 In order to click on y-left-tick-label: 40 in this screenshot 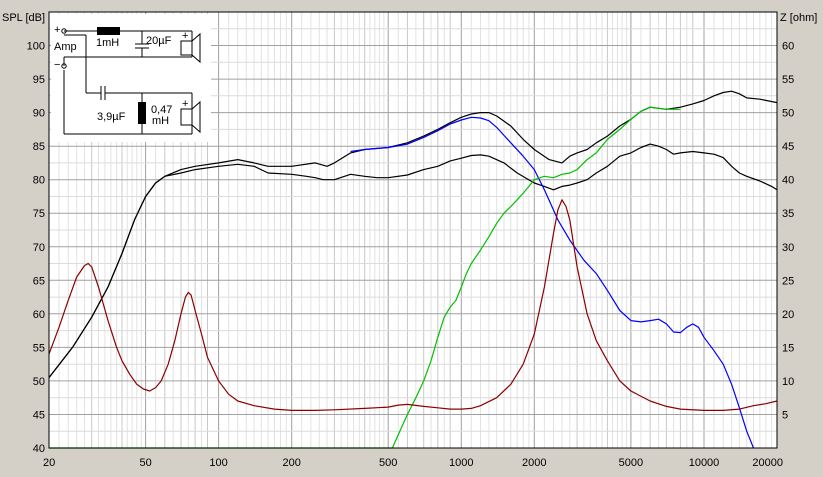, I will do `click(39, 449)`.